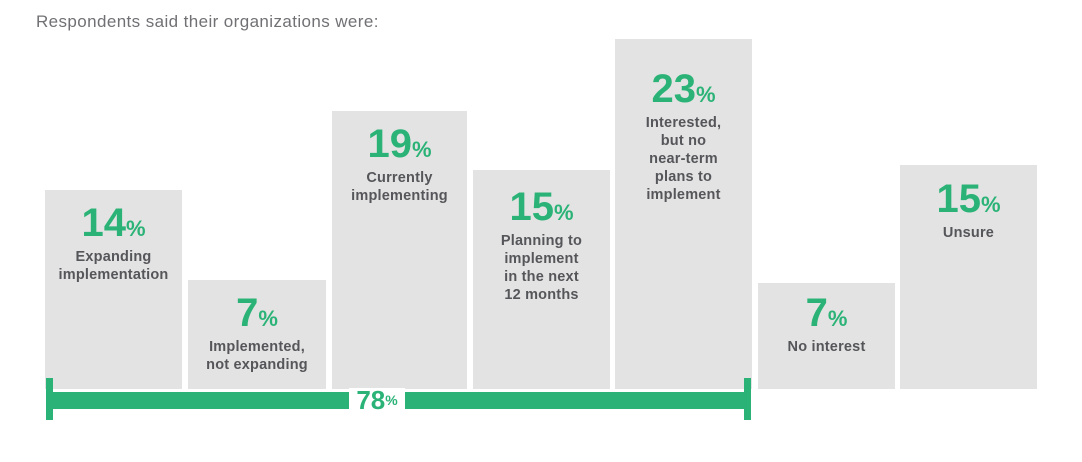 Image resolution: width=1082 pixels, height=462 pixels. What do you see at coordinates (968, 277) in the screenshot?
I see `bar-unsure: 15% Unsure` at bounding box center [968, 277].